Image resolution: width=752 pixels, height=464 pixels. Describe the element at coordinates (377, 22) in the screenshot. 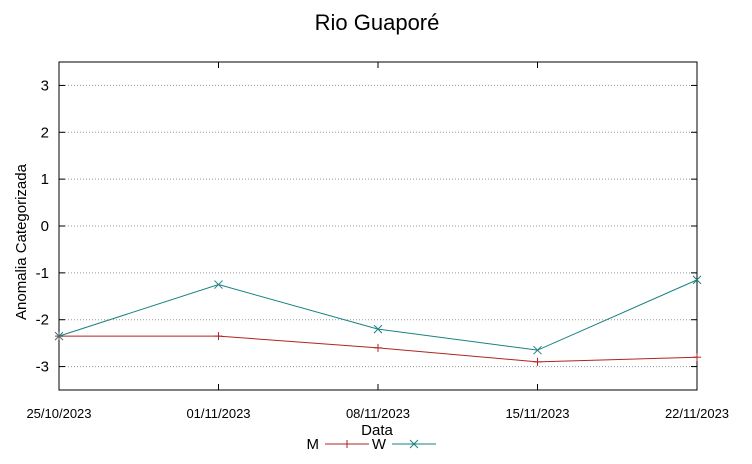

I see `chart-title: Rio Guaporé` at that location.